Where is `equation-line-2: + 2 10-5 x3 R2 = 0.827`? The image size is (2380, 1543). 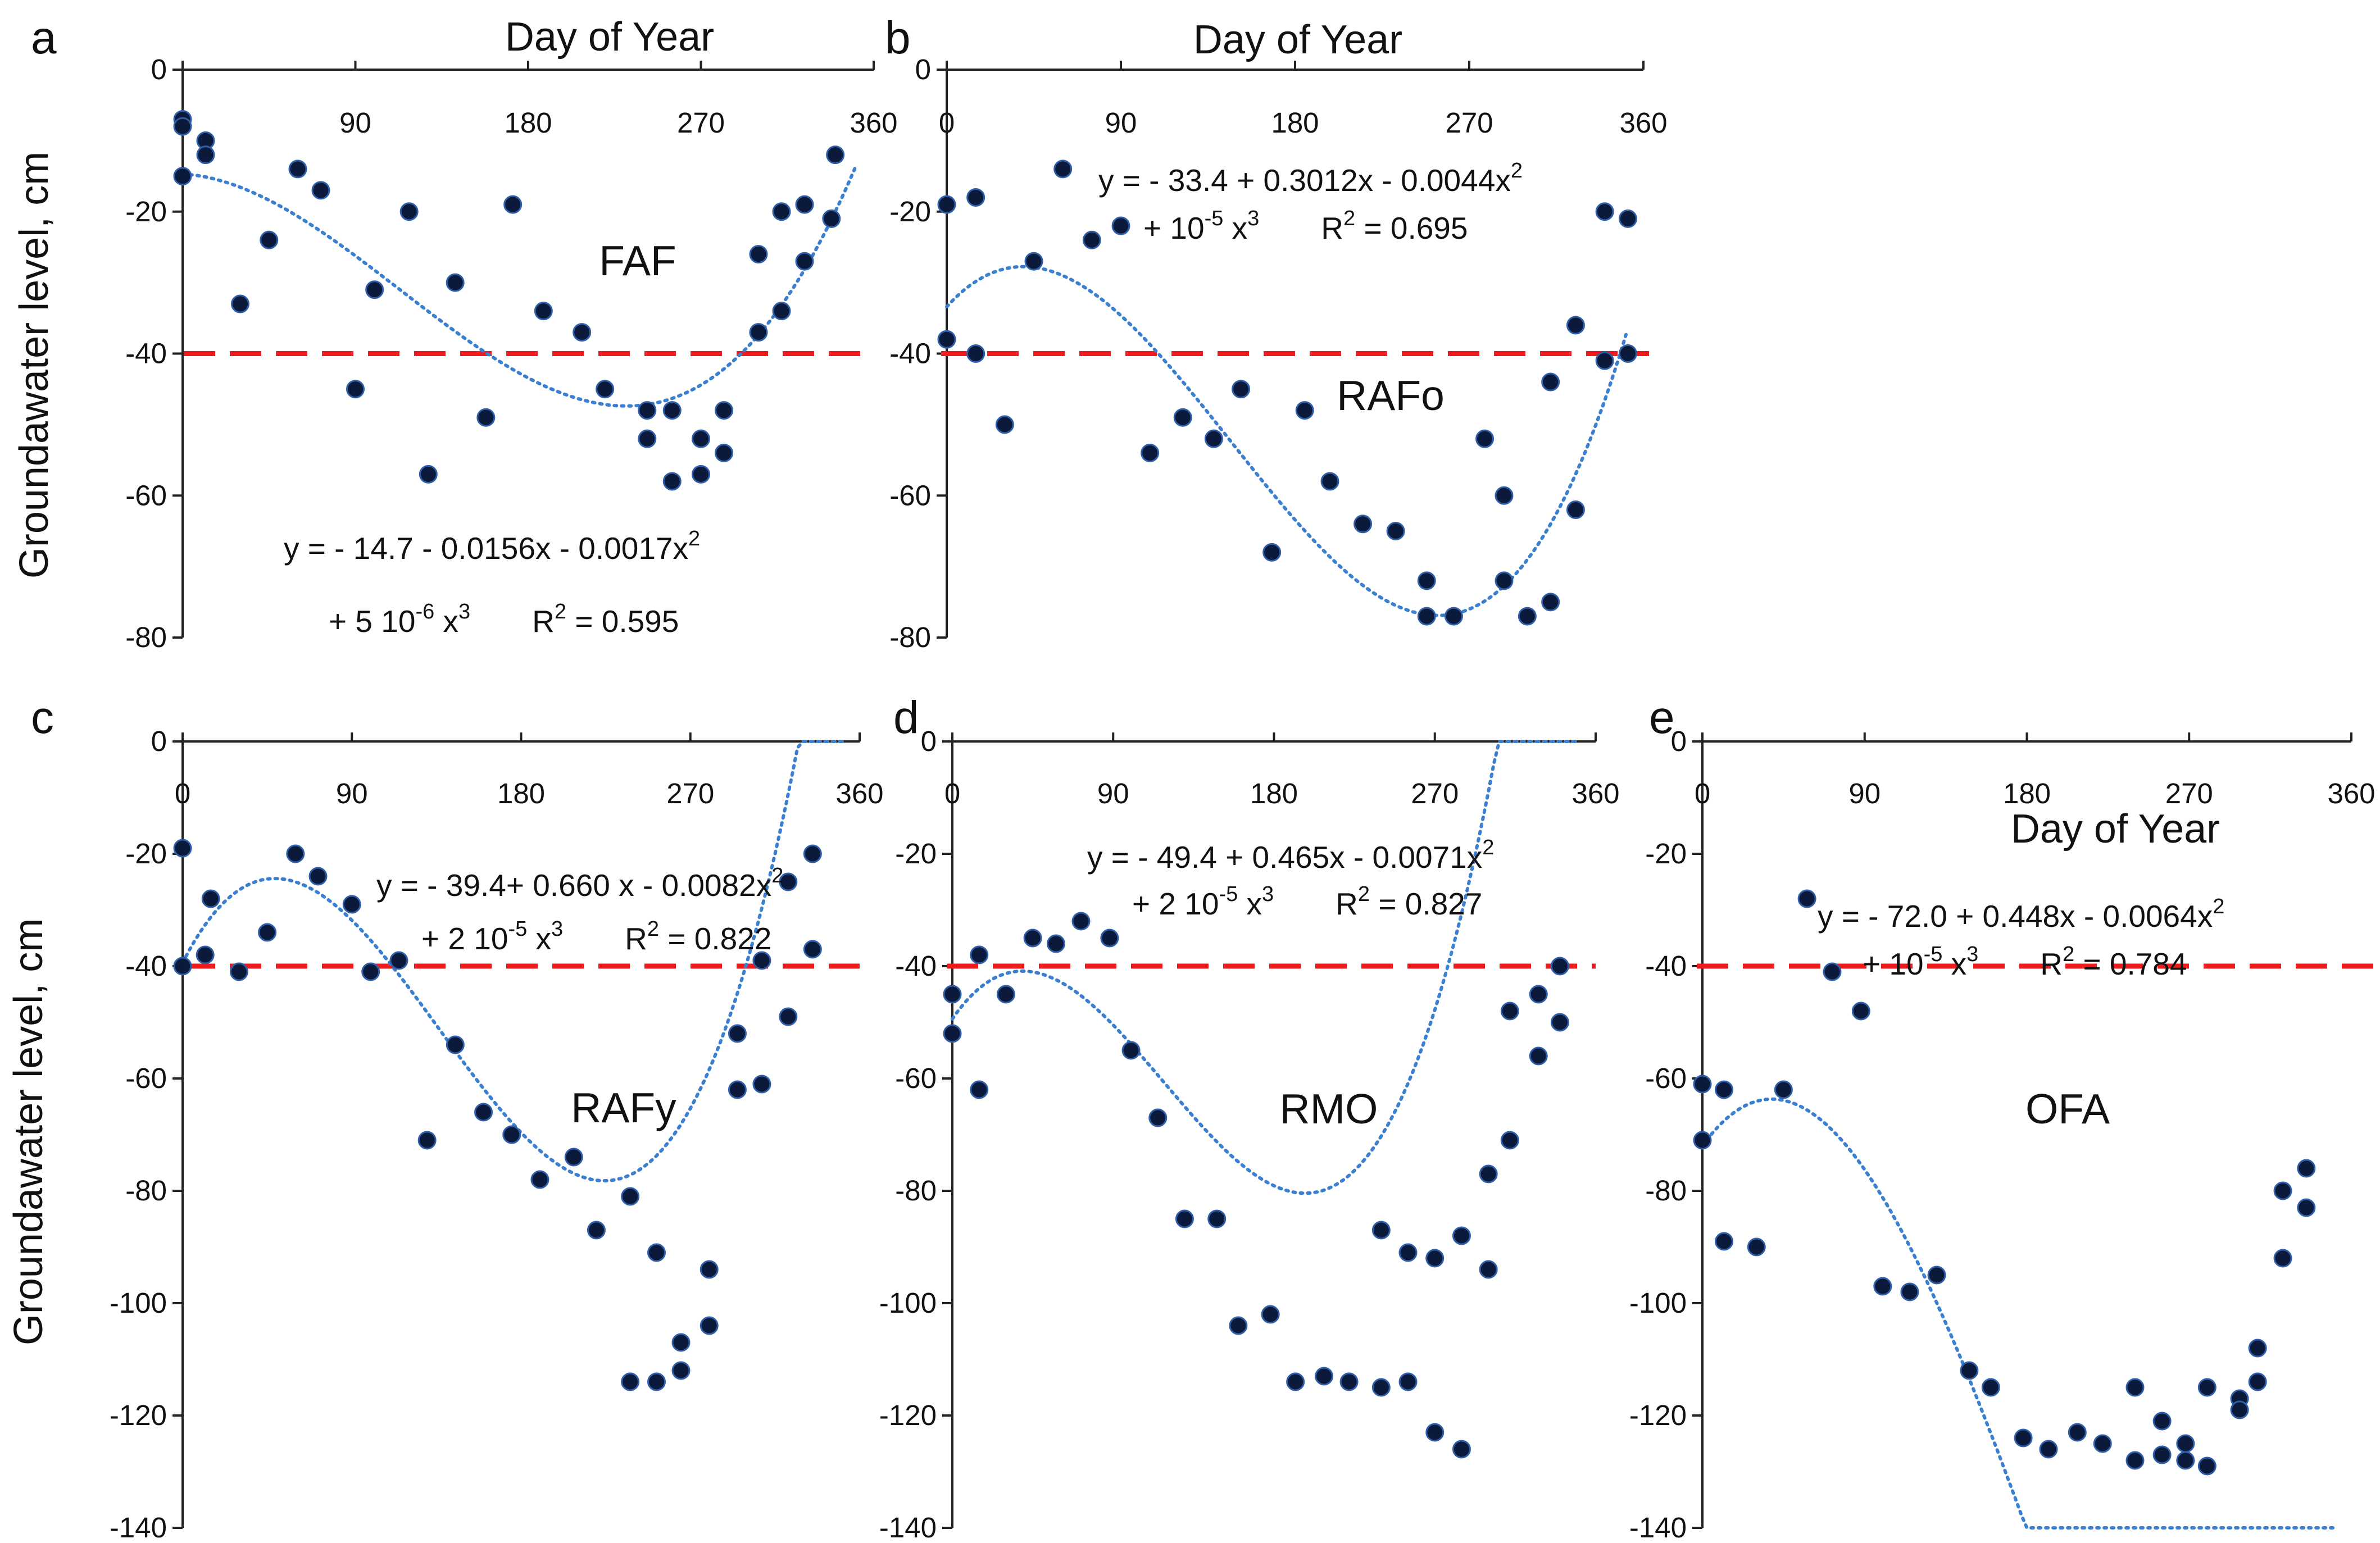 equation-line-2: + 2 10-5 x3 R2 = 0.827 is located at coordinates (1307, 901).